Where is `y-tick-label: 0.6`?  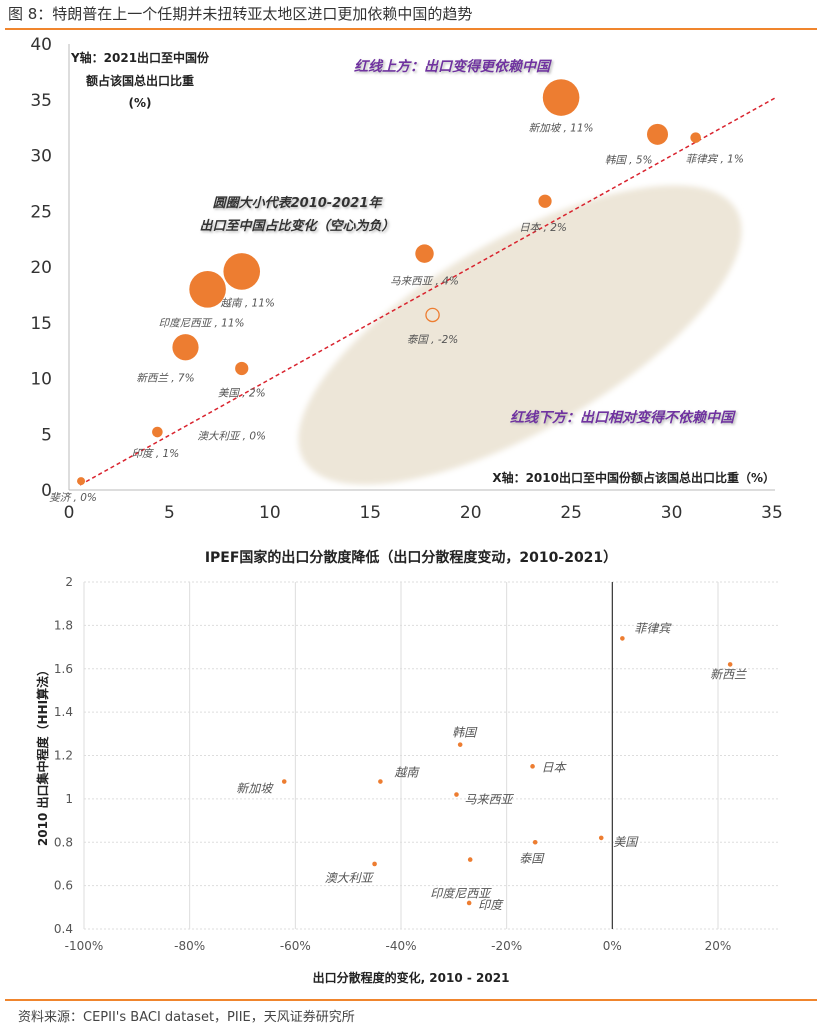
y-tick-label: 0.6 is located at coordinates (63, 886).